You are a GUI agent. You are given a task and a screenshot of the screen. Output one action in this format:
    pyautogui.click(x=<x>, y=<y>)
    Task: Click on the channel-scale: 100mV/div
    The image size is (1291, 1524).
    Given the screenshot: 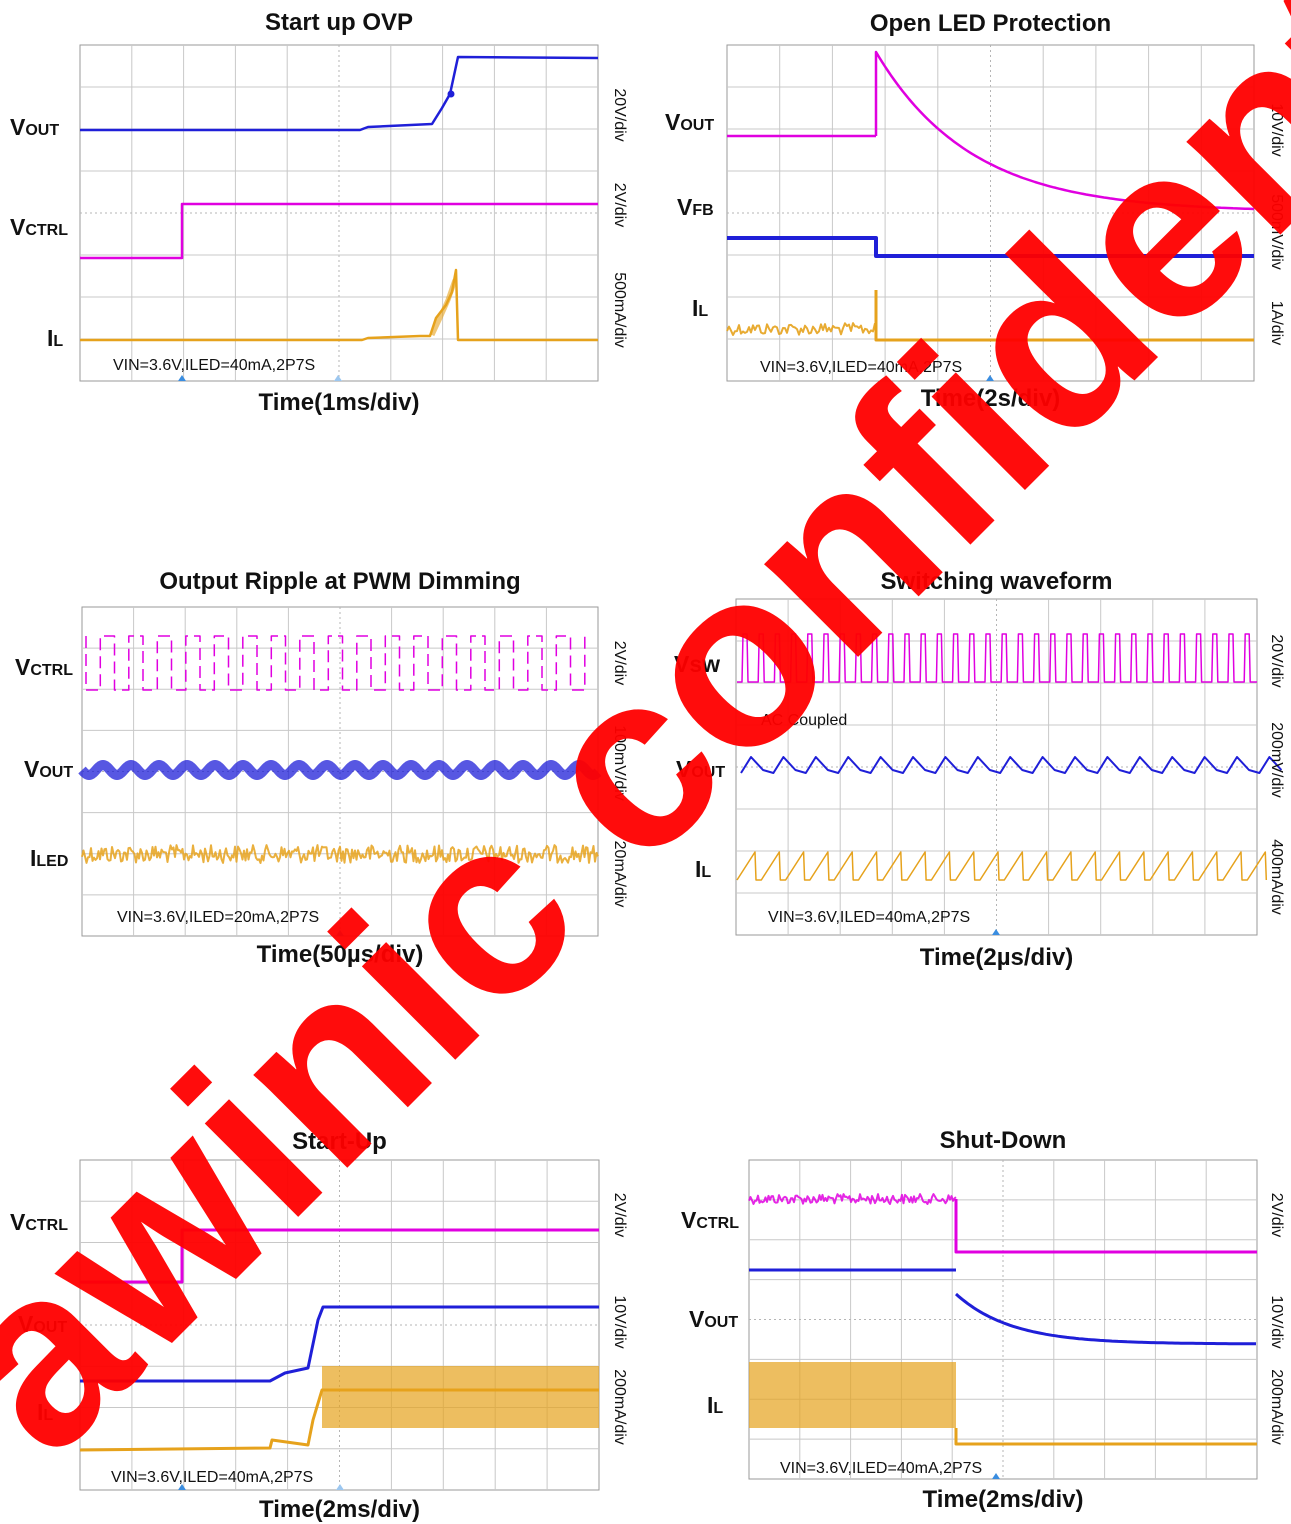 What is the action you would take?
    pyautogui.click(x=619, y=763)
    